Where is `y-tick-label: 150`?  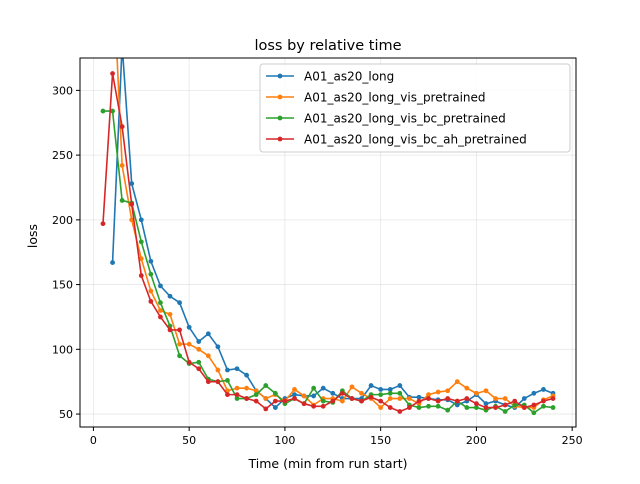
y-tick-label: 150 is located at coordinates (62, 285).